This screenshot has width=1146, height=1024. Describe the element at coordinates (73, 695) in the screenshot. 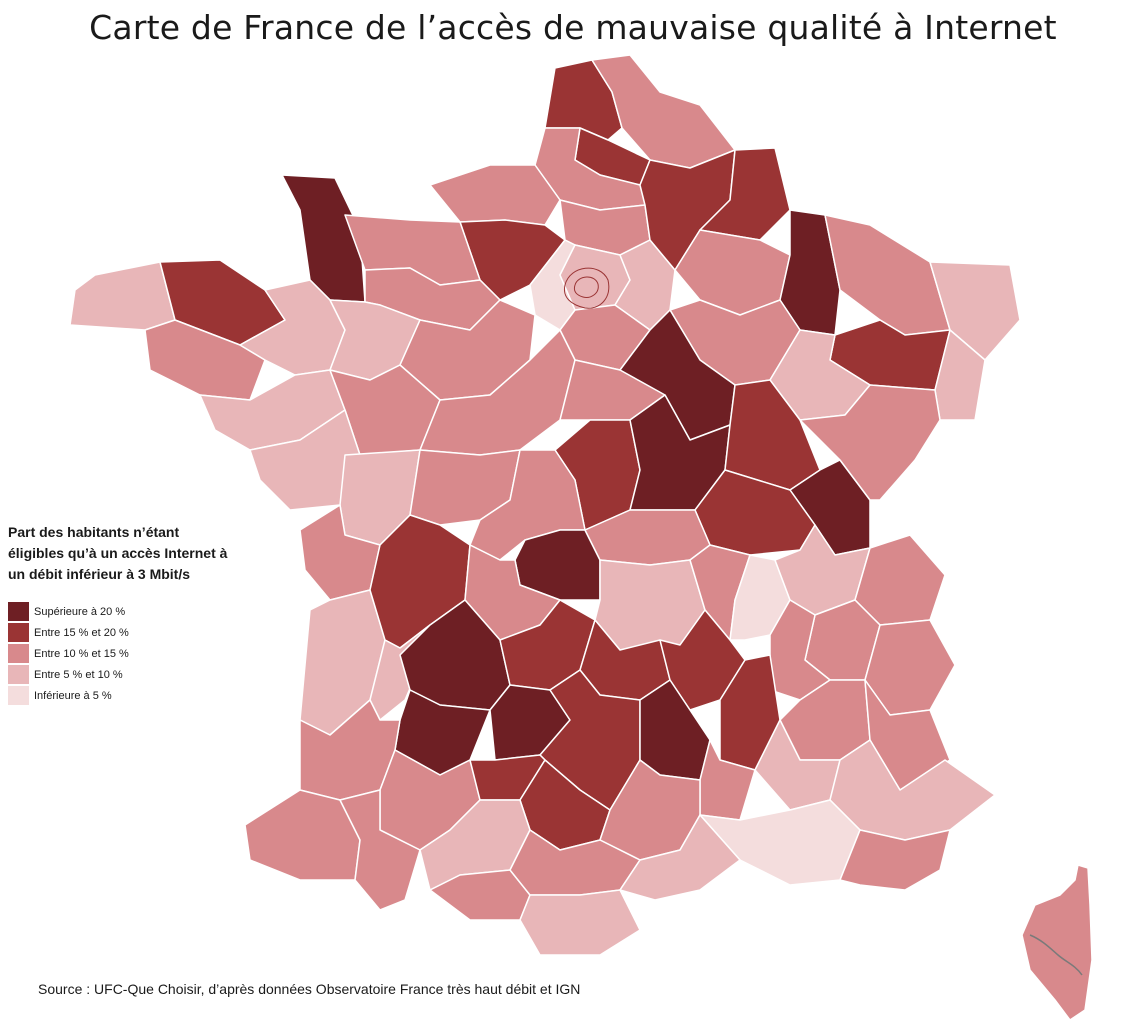

I see `legend-label: Inférieure à 5 %` at that location.